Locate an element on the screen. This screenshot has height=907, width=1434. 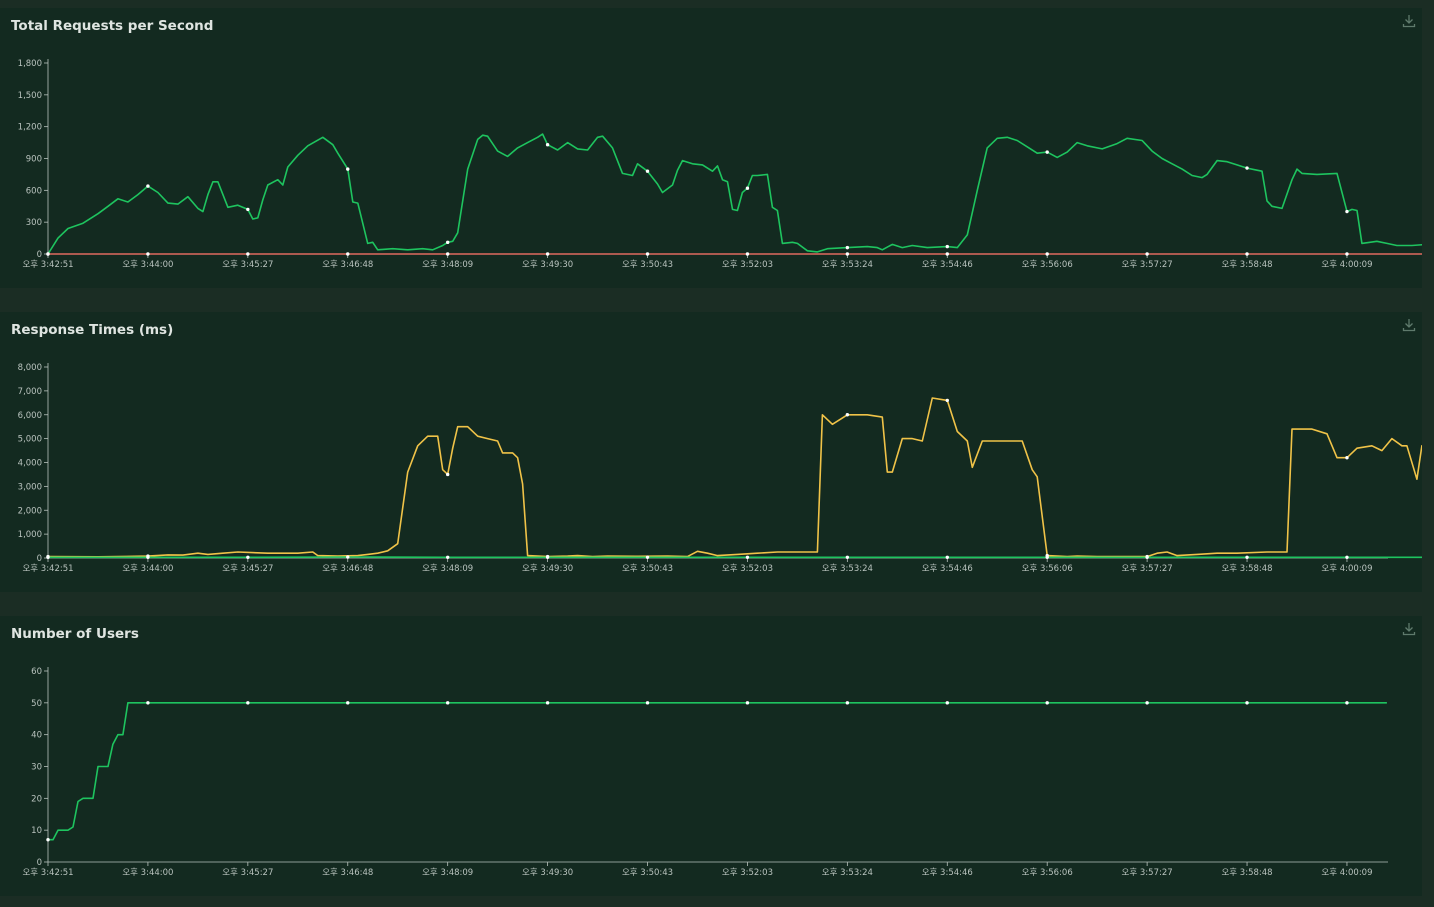
y-tick-label: 1,800 is located at coordinates (30, 64).